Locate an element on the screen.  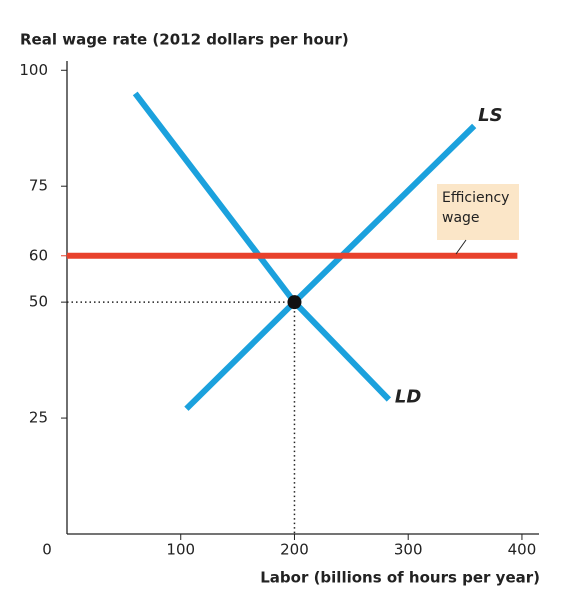
y-axis-label: Real wage rate (2012 dollars per hour) is located at coordinates (184, 40).